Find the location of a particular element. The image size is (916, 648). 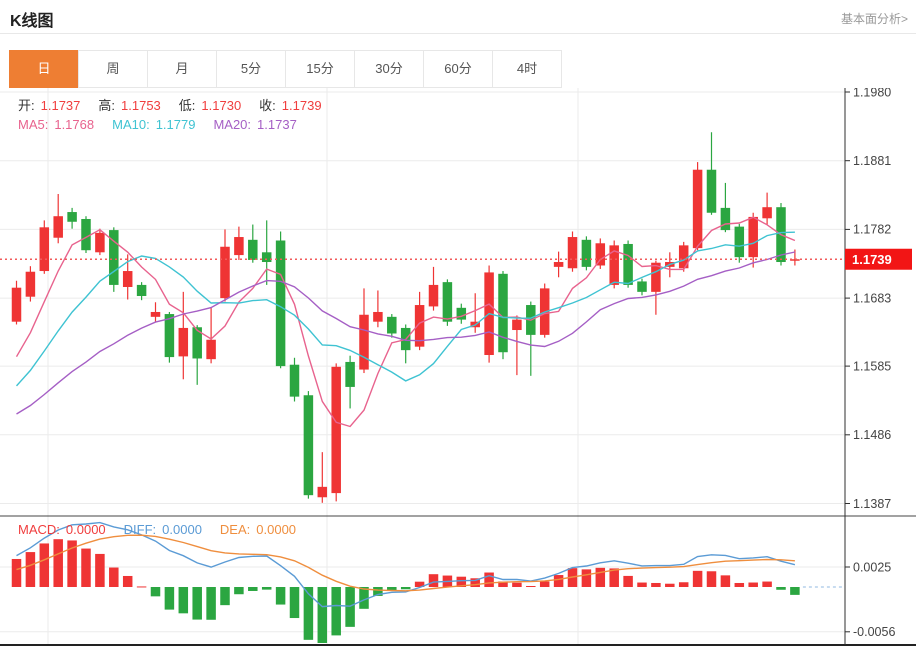

page-title: K线图 is located at coordinates (32, 21).